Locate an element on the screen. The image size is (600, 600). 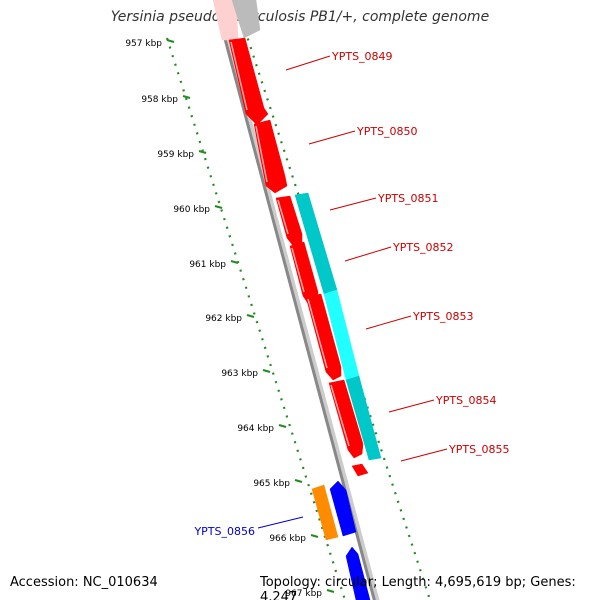
kbp-tick-label: 967 kbp is located at coordinates (303, 594).